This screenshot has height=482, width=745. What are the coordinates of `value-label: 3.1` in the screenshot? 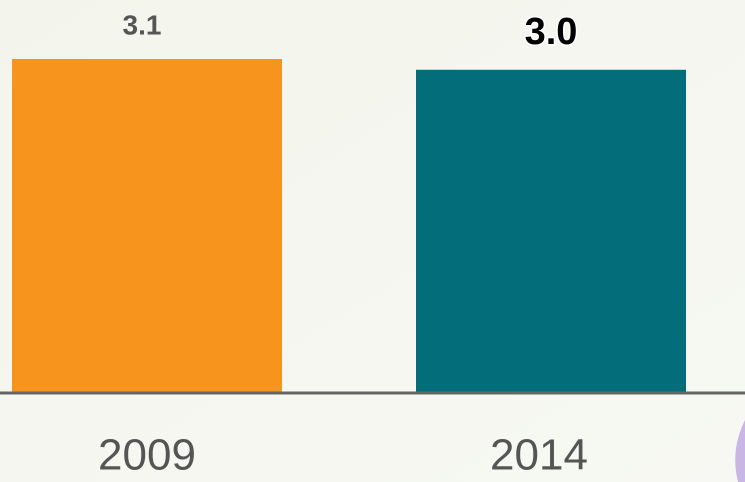 It's located at (142, 24).